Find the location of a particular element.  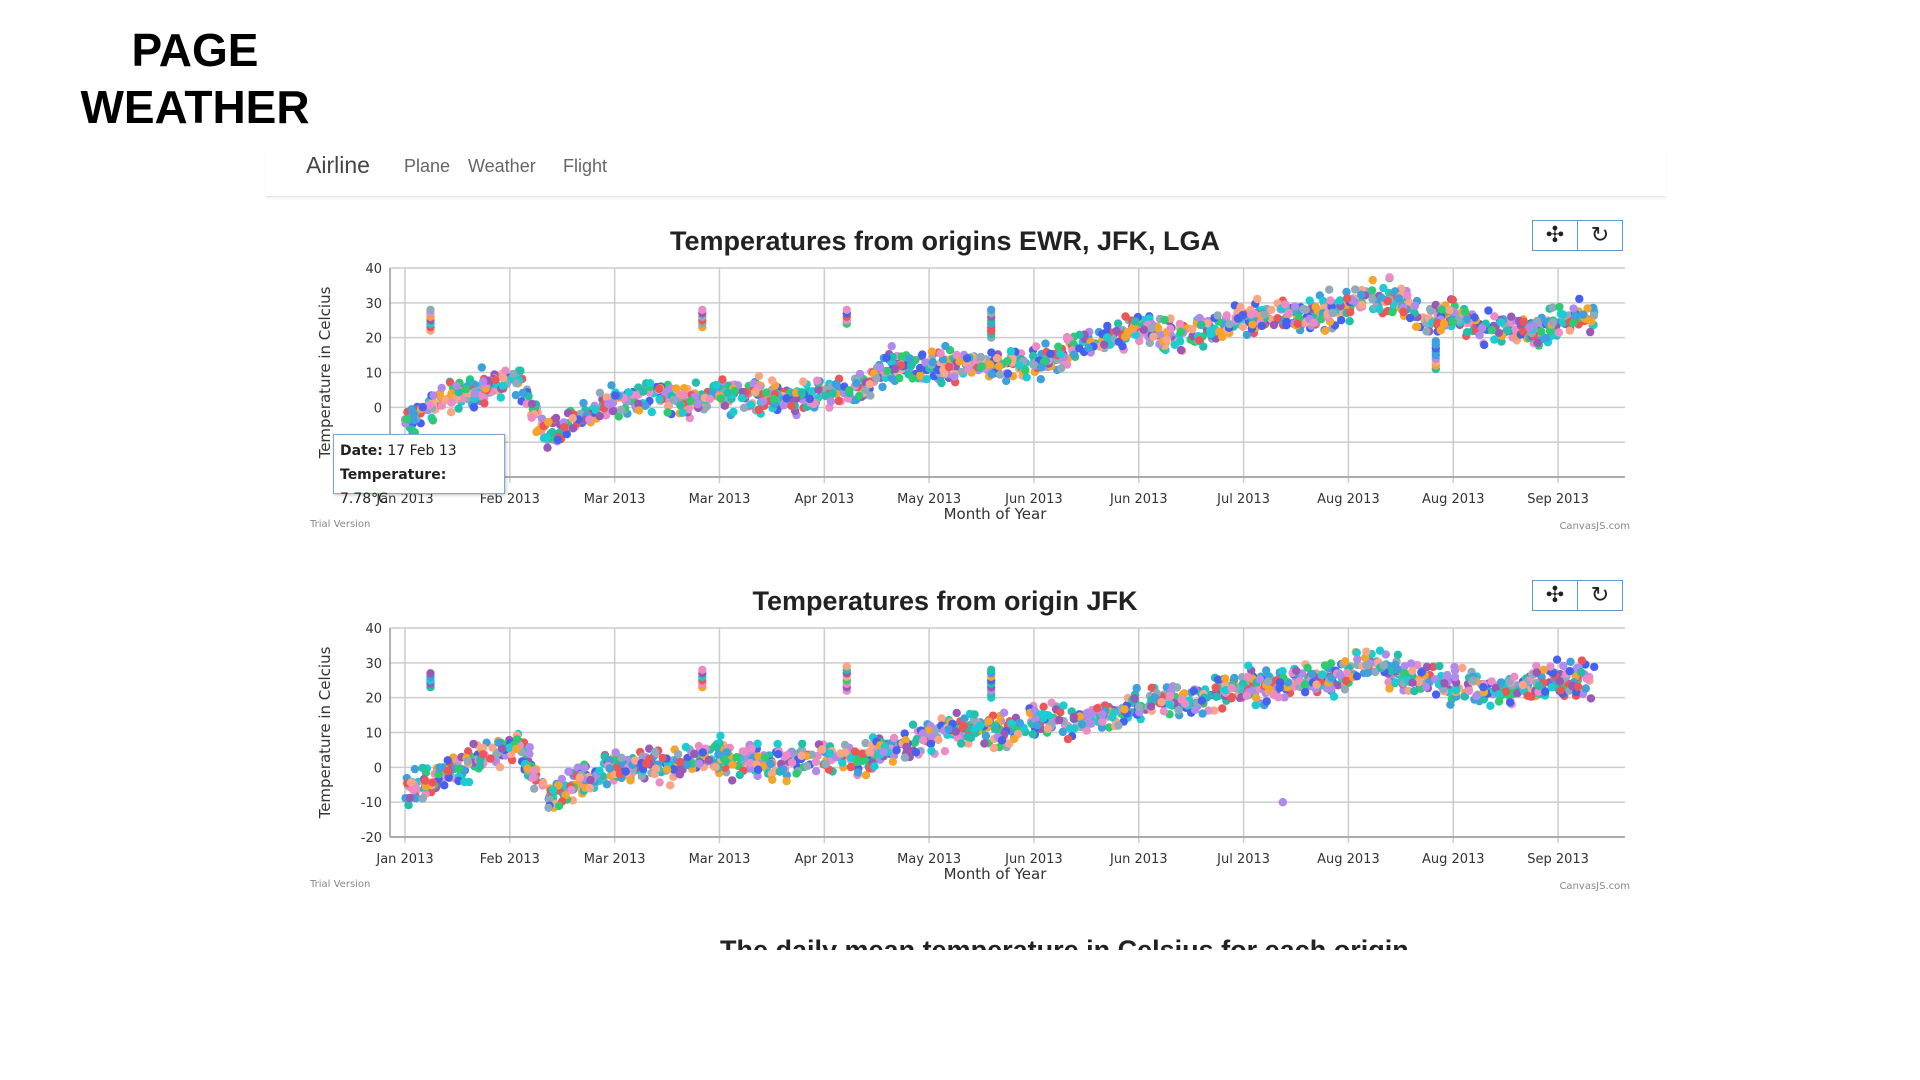

y-axis-title: Temperature in Celcius is located at coordinates (325, 732).